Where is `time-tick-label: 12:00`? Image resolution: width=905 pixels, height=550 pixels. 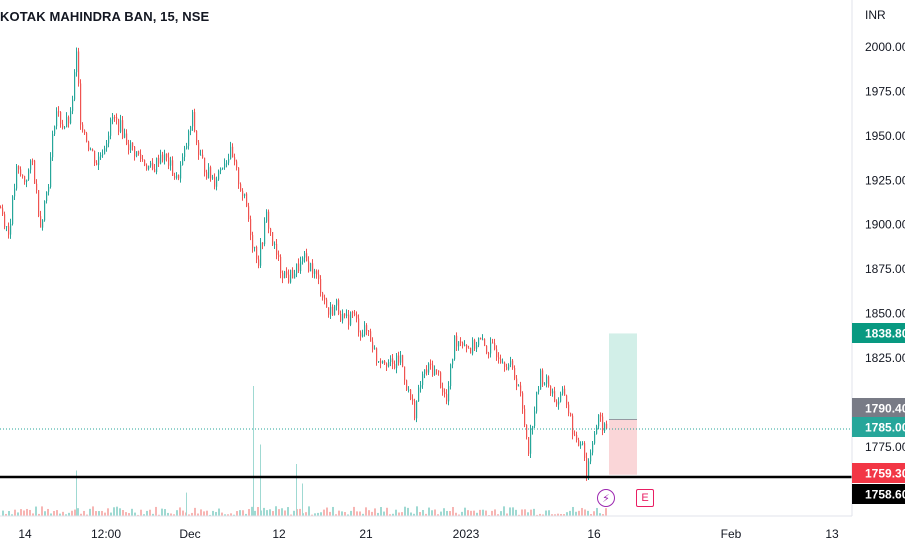 time-tick-label: 12:00 is located at coordinates (106, 534).